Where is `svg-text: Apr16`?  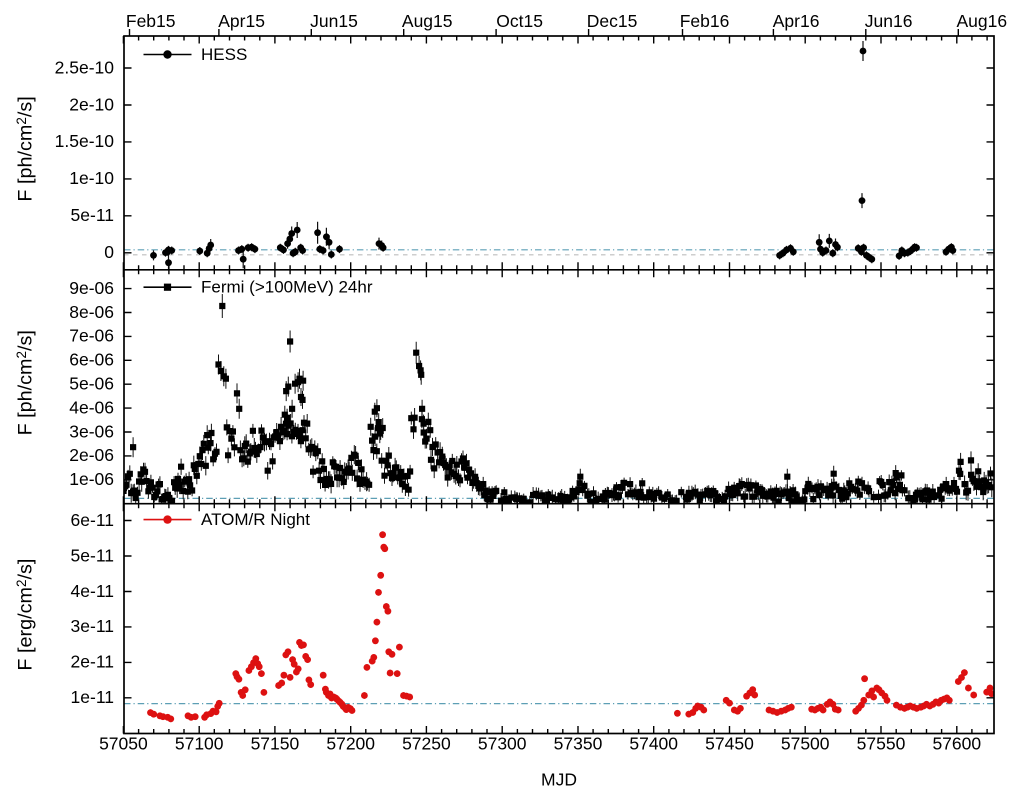
svg-text: Apr16 is located at coordinates (796, 21).